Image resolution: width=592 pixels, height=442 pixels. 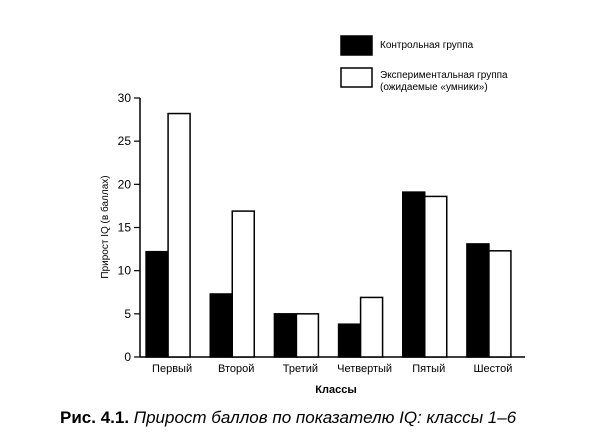 I want to click on y-tick-label: 25, so click(x=125, y=141).